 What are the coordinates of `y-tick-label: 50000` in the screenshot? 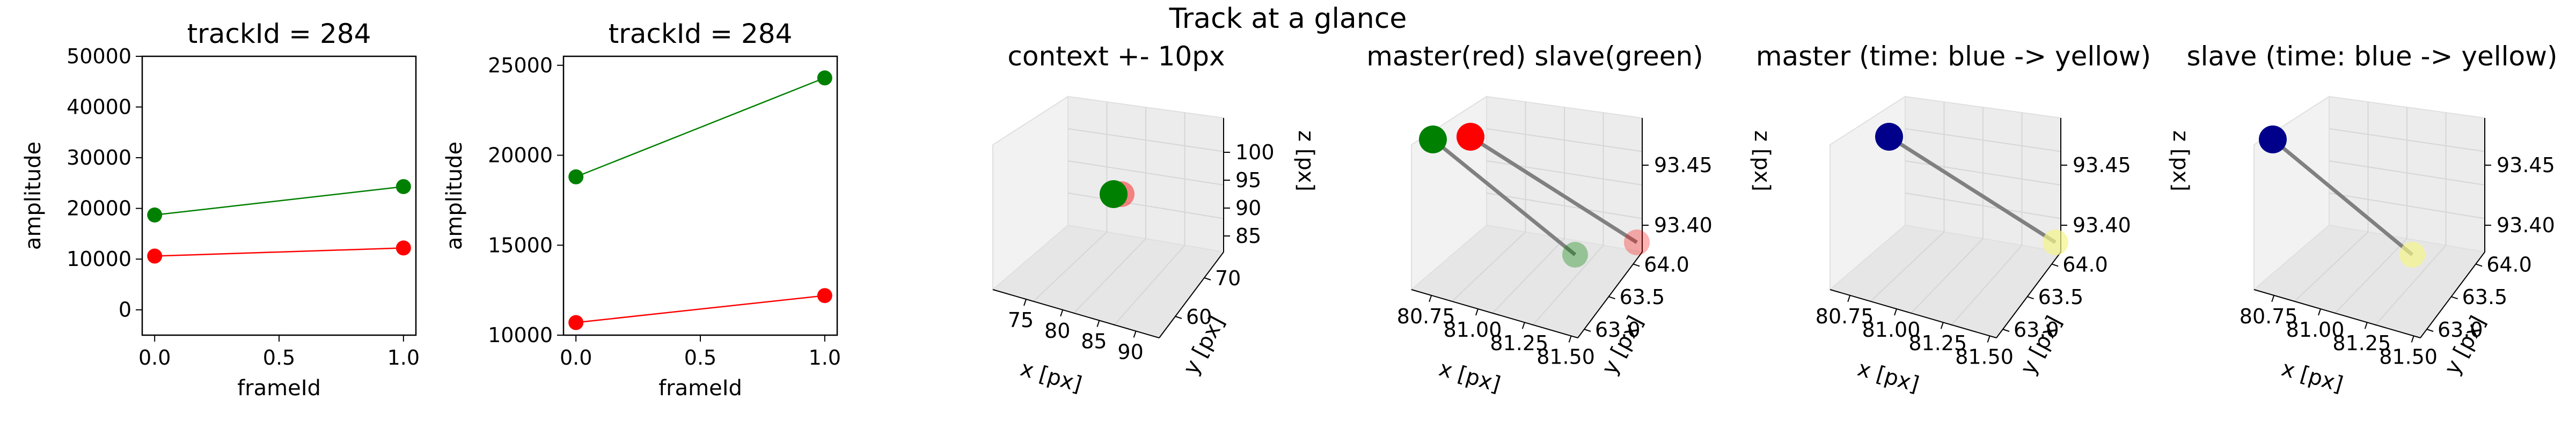 It's located at (99, 56).